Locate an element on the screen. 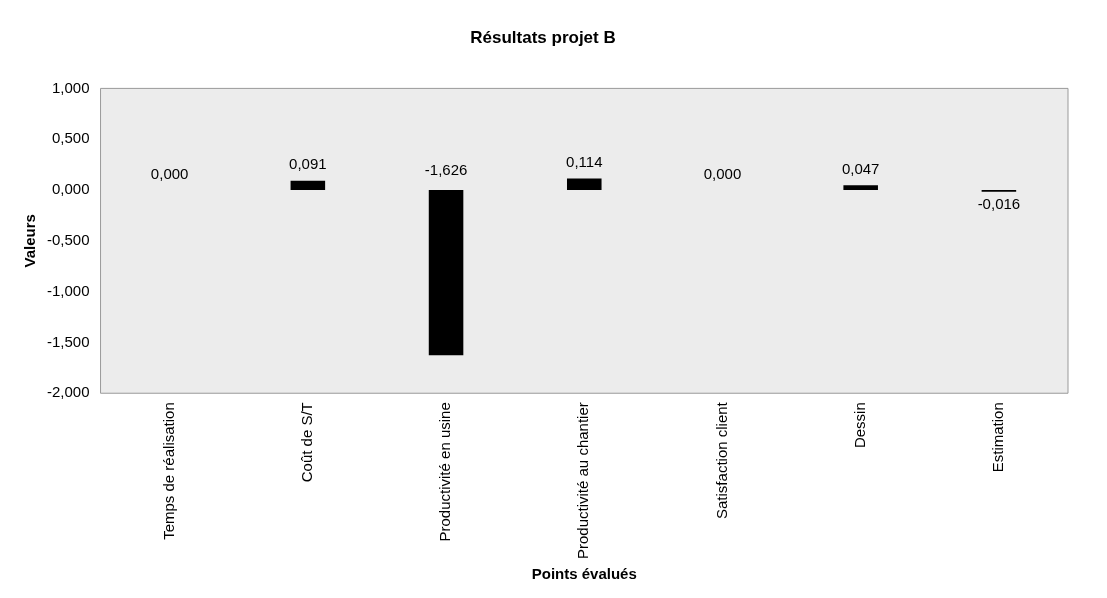  x-tick-label: Estimation is located at coordinates (998, 437).